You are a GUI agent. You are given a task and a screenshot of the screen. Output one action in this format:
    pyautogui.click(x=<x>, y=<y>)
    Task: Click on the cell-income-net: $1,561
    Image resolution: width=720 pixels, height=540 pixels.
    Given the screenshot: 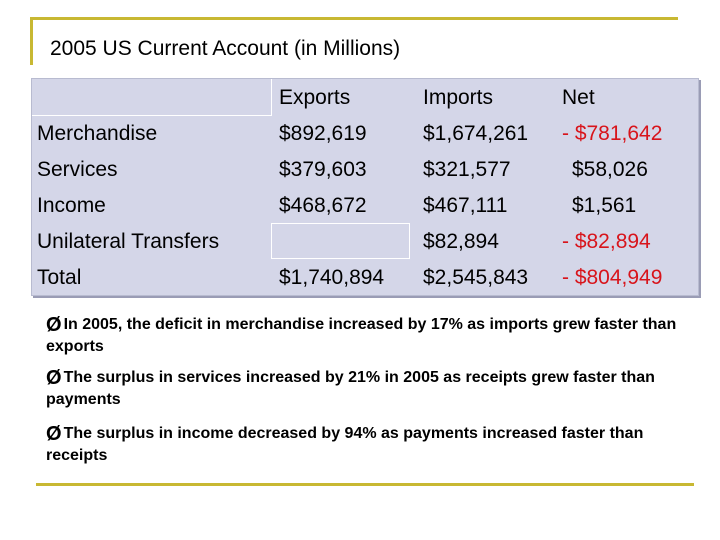 What is the action you would take?
    pyautogui.click(x=604, y=205)
    